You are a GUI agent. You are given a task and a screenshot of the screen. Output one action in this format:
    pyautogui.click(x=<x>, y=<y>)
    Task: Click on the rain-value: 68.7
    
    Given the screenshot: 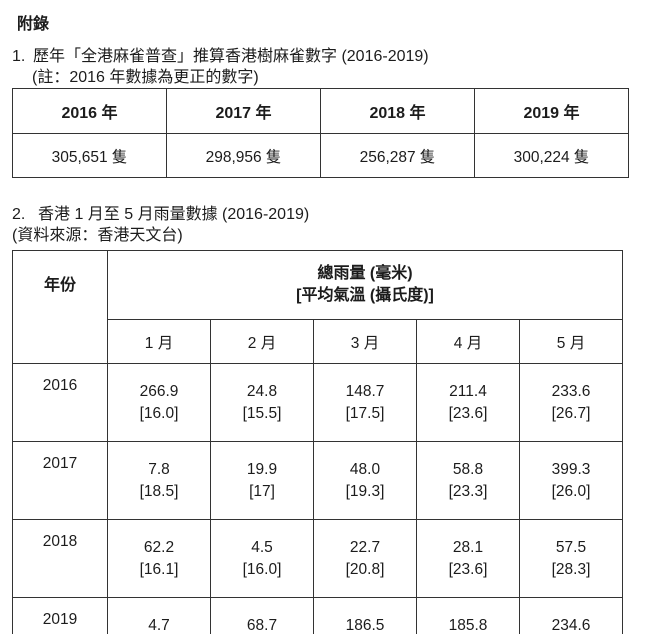 What is the action you would take?
    pyautogui.click(x=262, y=625)
    